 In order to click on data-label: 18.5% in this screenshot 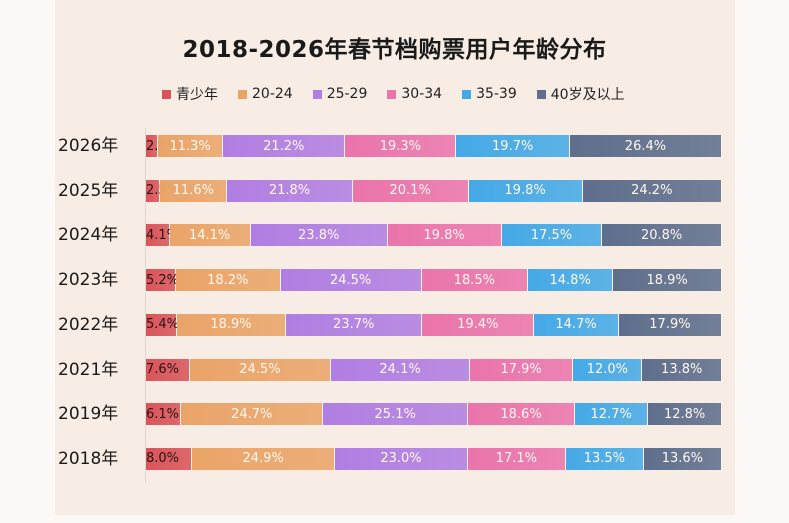, I will do `click(474, 280)`.